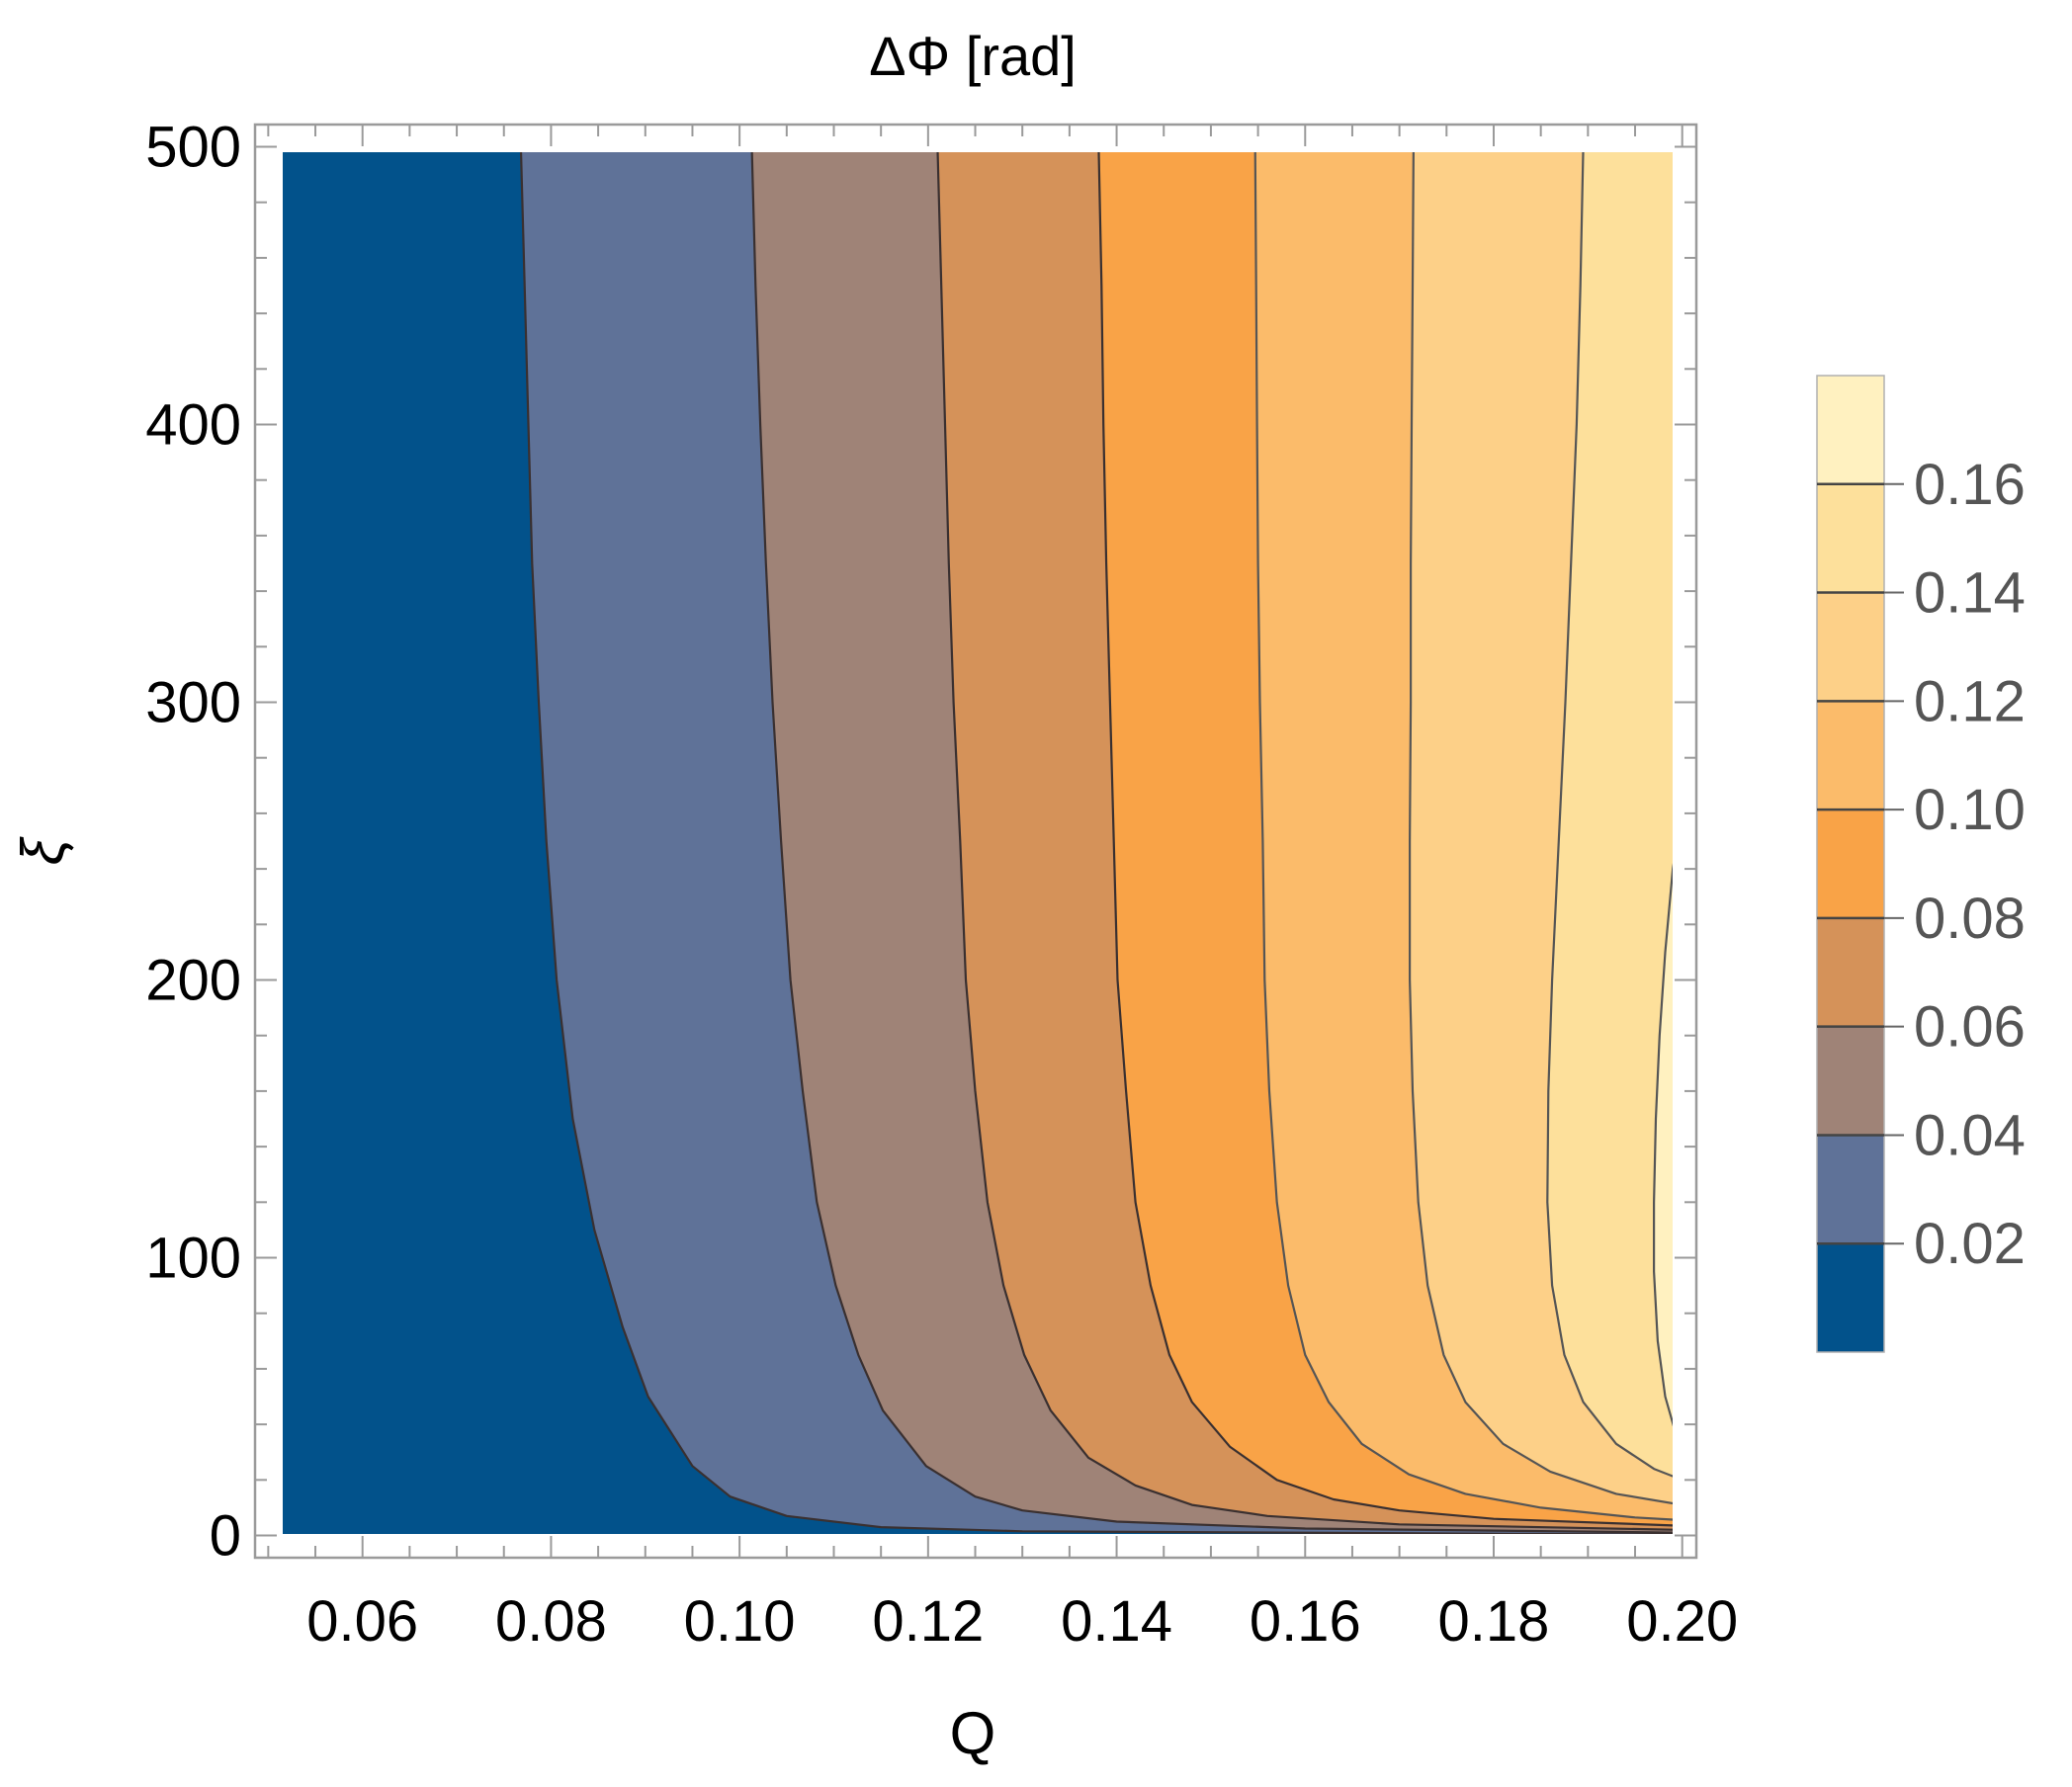 Image resolution: width=2072 pixels, height=1787 pixels. I want to click on colorbar-tick-label: 0.02, so click(1970, 1244).